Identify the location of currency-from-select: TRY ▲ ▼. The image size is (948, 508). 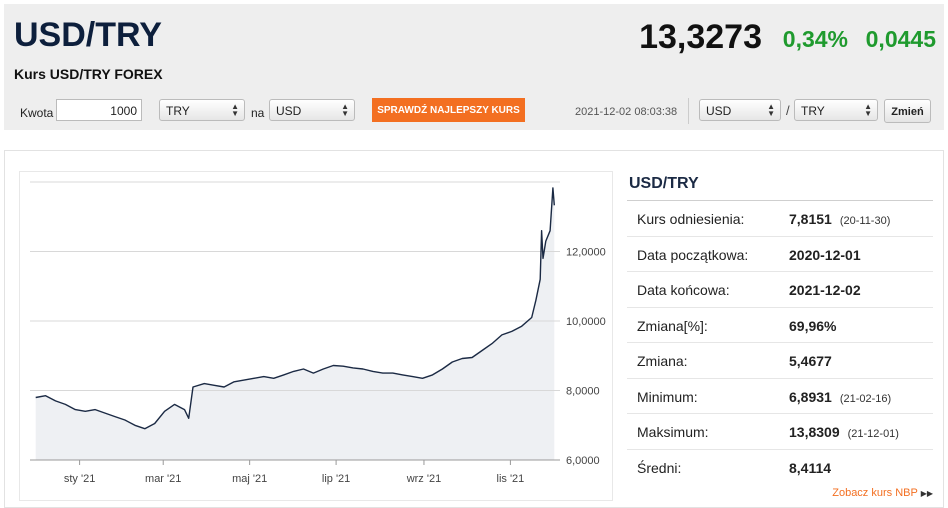
(202, 110).